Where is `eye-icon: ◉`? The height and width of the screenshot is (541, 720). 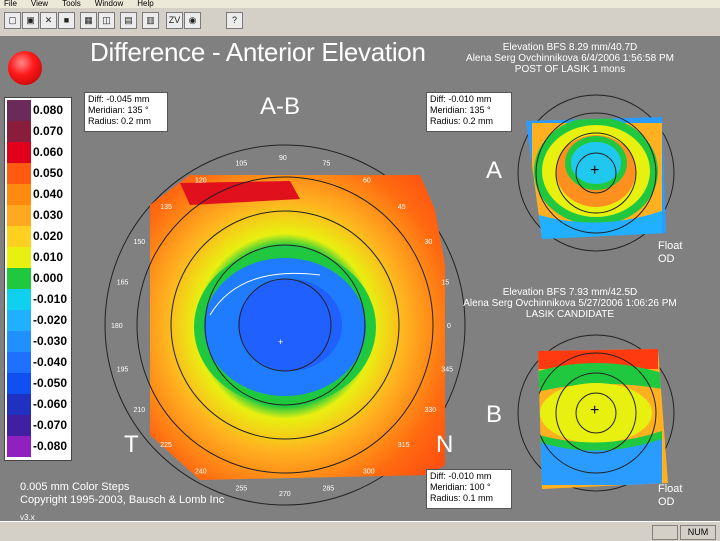
eye-icon: ◉ is located at coordinates (192, 20).